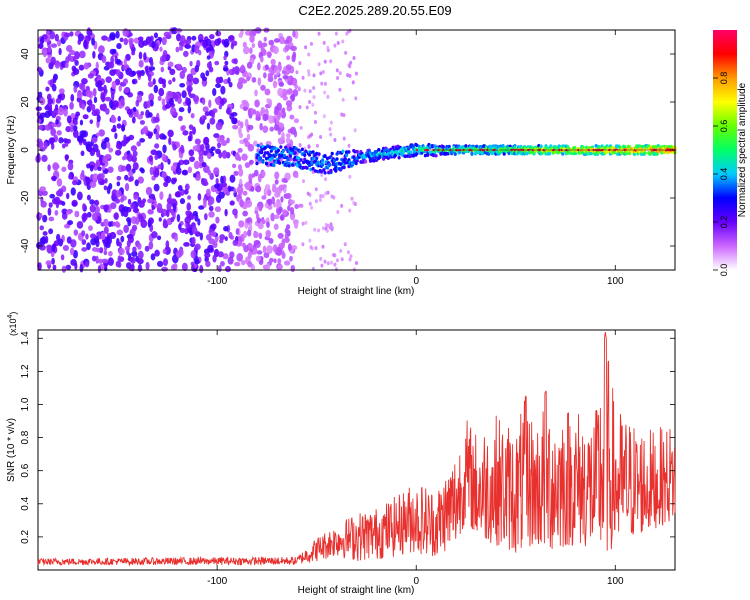  Describe the element at coordinates (11, 150) in the screenshot. I see `spectrogram-y-label: Frequency (Hz)` at that location.